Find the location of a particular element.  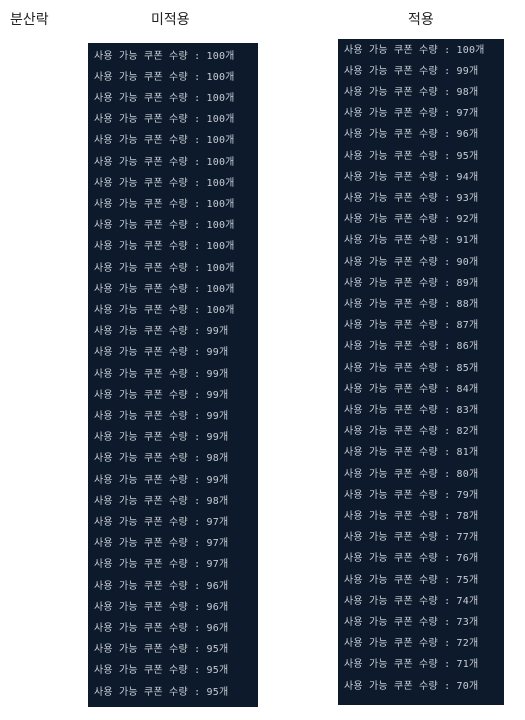

applied-heading: 적용 is located at coordinates (421, 20).